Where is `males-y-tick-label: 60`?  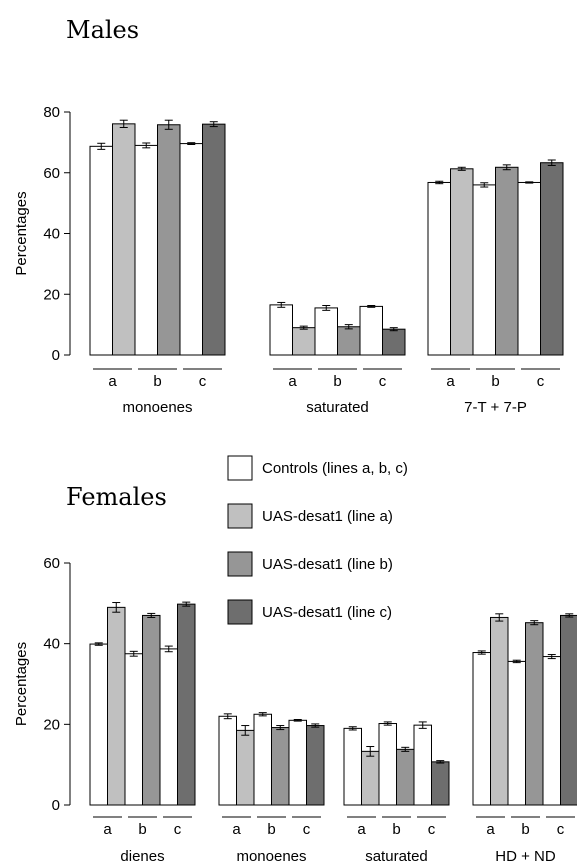 males-y-tick-label: 60 is located at coordinates (51, 173).